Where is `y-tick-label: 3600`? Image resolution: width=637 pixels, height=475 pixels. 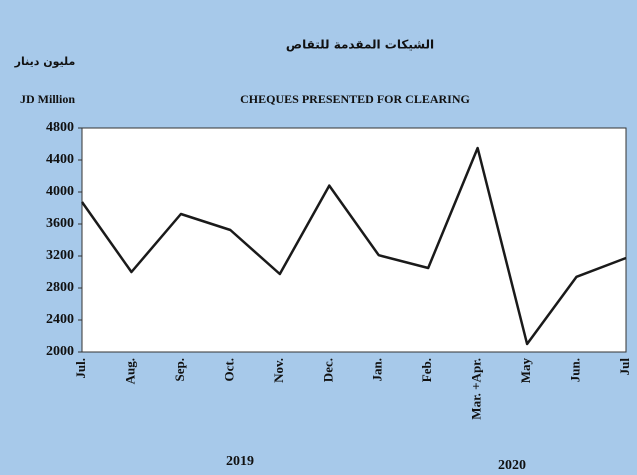 y-tick-label: 3600 is located at coordinates (60, 223).